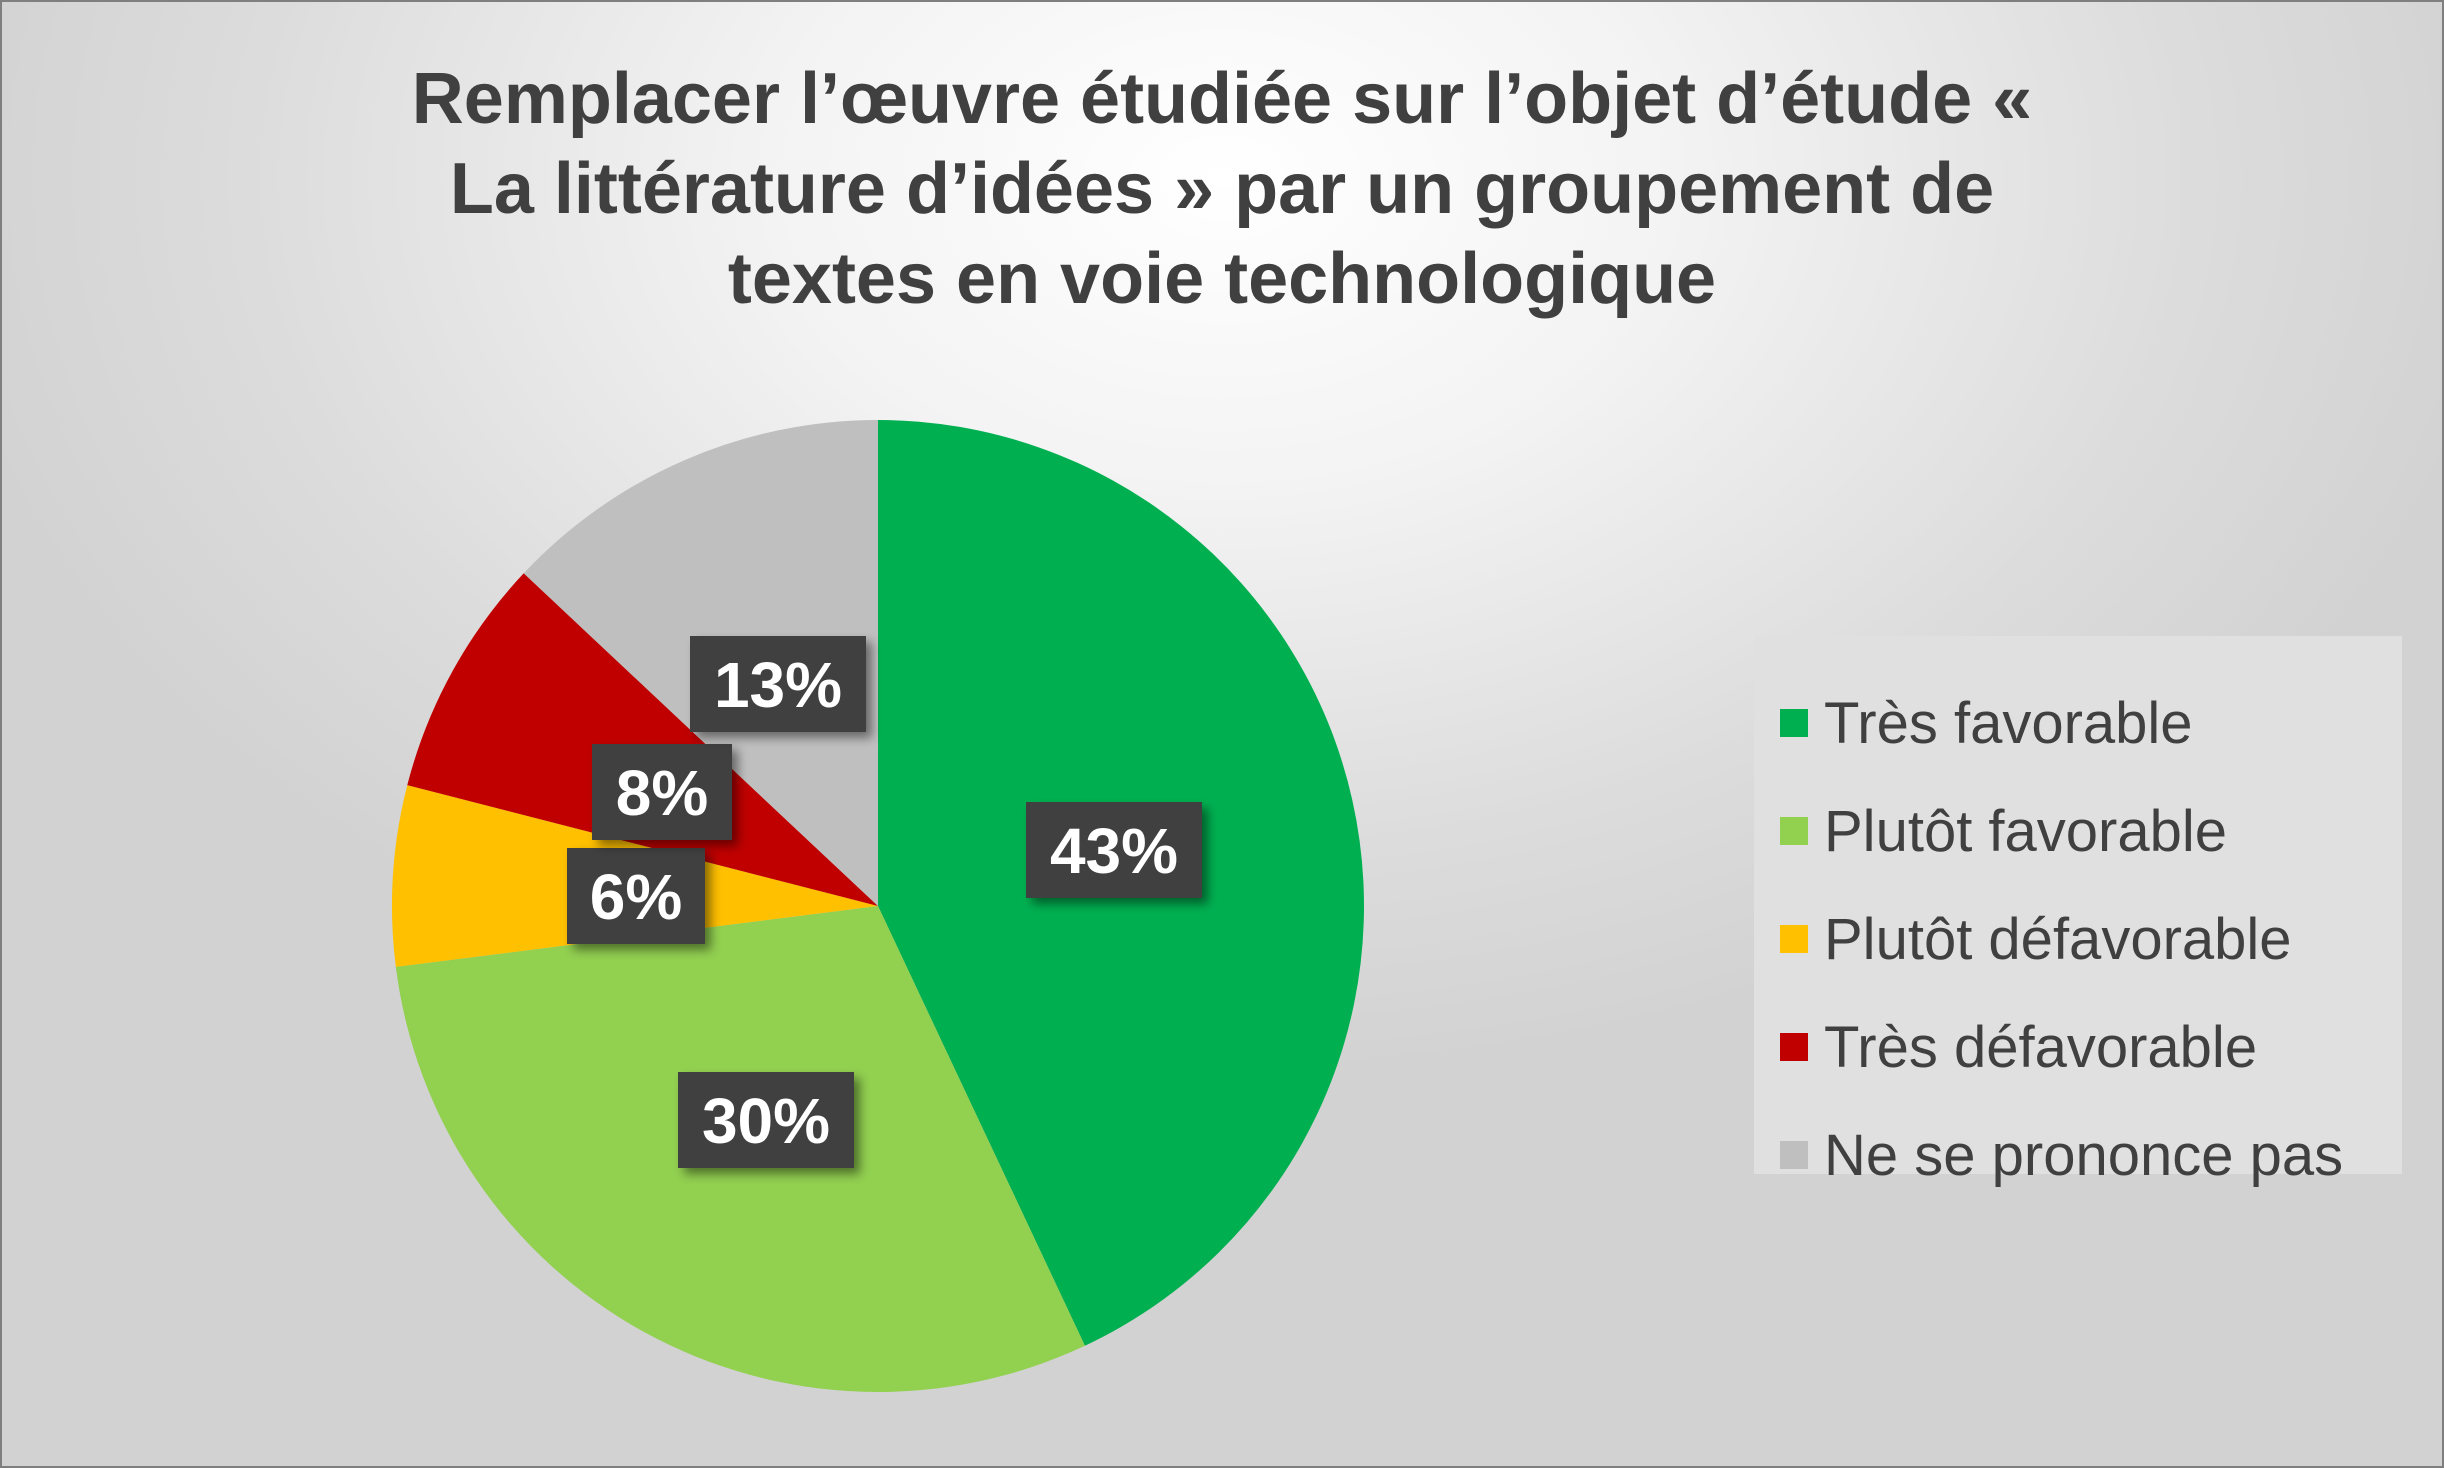 Image resolution: width=2444 pixels, height=1468 pixels. I want to click on legend-item-plutot-favorable: Plutôt favorable, so click(2003, 831).